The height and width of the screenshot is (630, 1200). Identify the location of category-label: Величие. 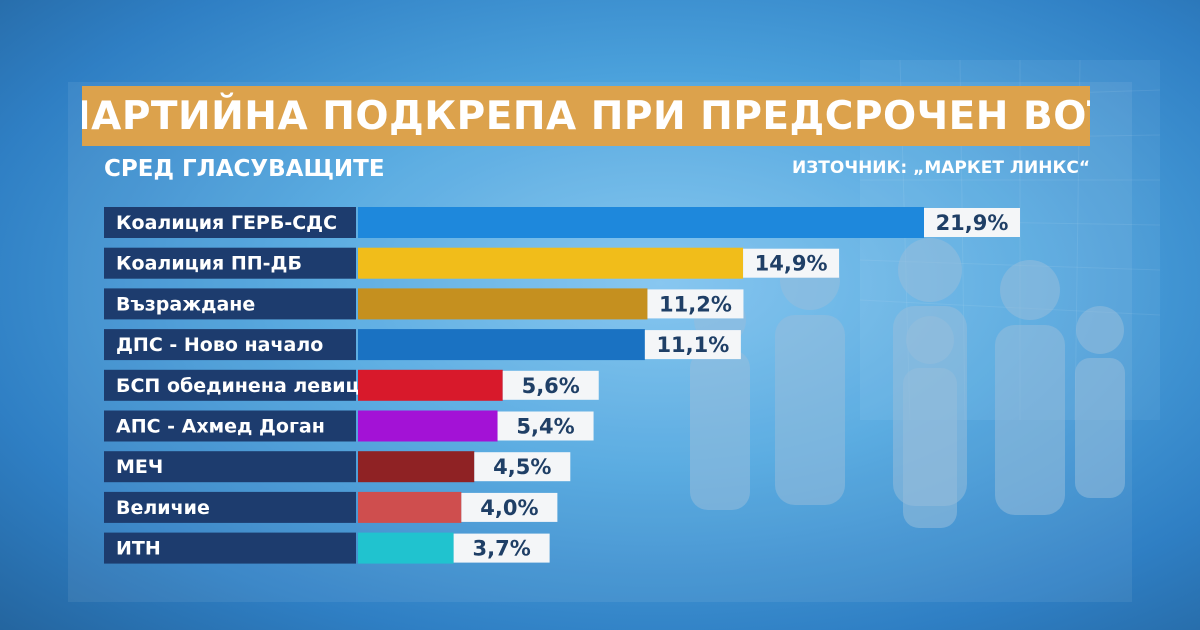
(163, 508).